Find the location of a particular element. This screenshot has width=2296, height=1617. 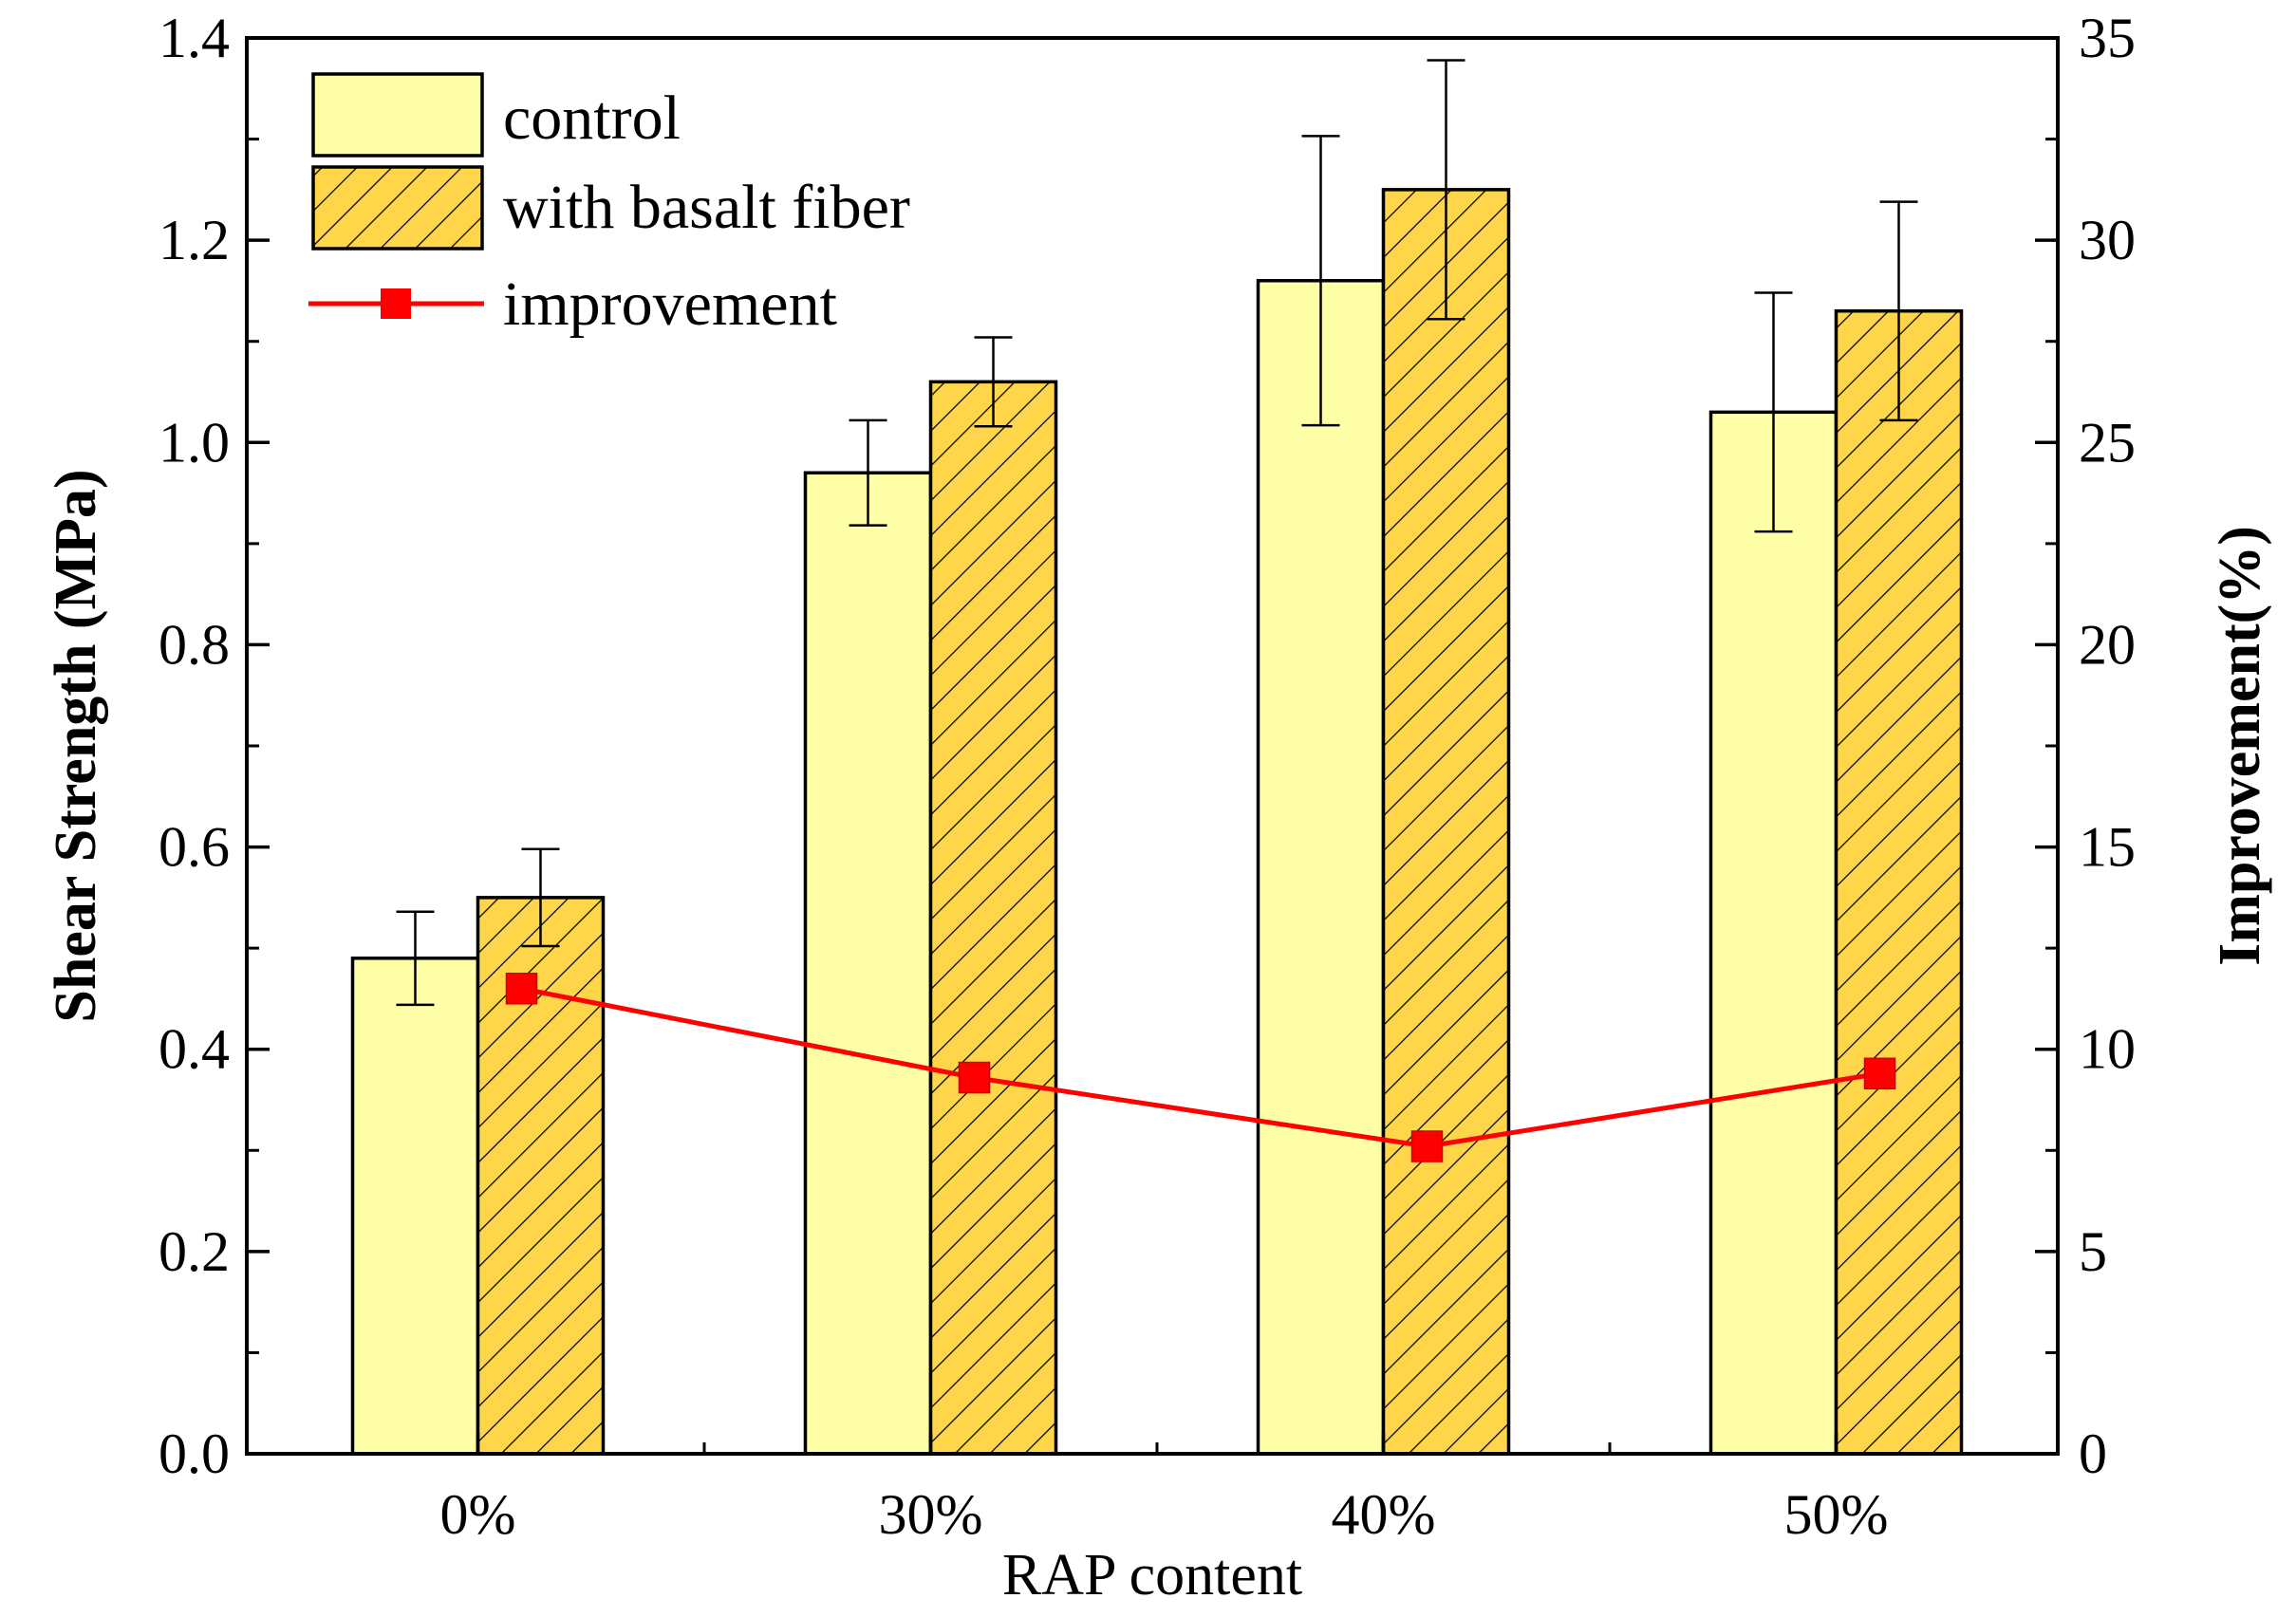

legend-label-control: control is located at coordinates (592, 118).